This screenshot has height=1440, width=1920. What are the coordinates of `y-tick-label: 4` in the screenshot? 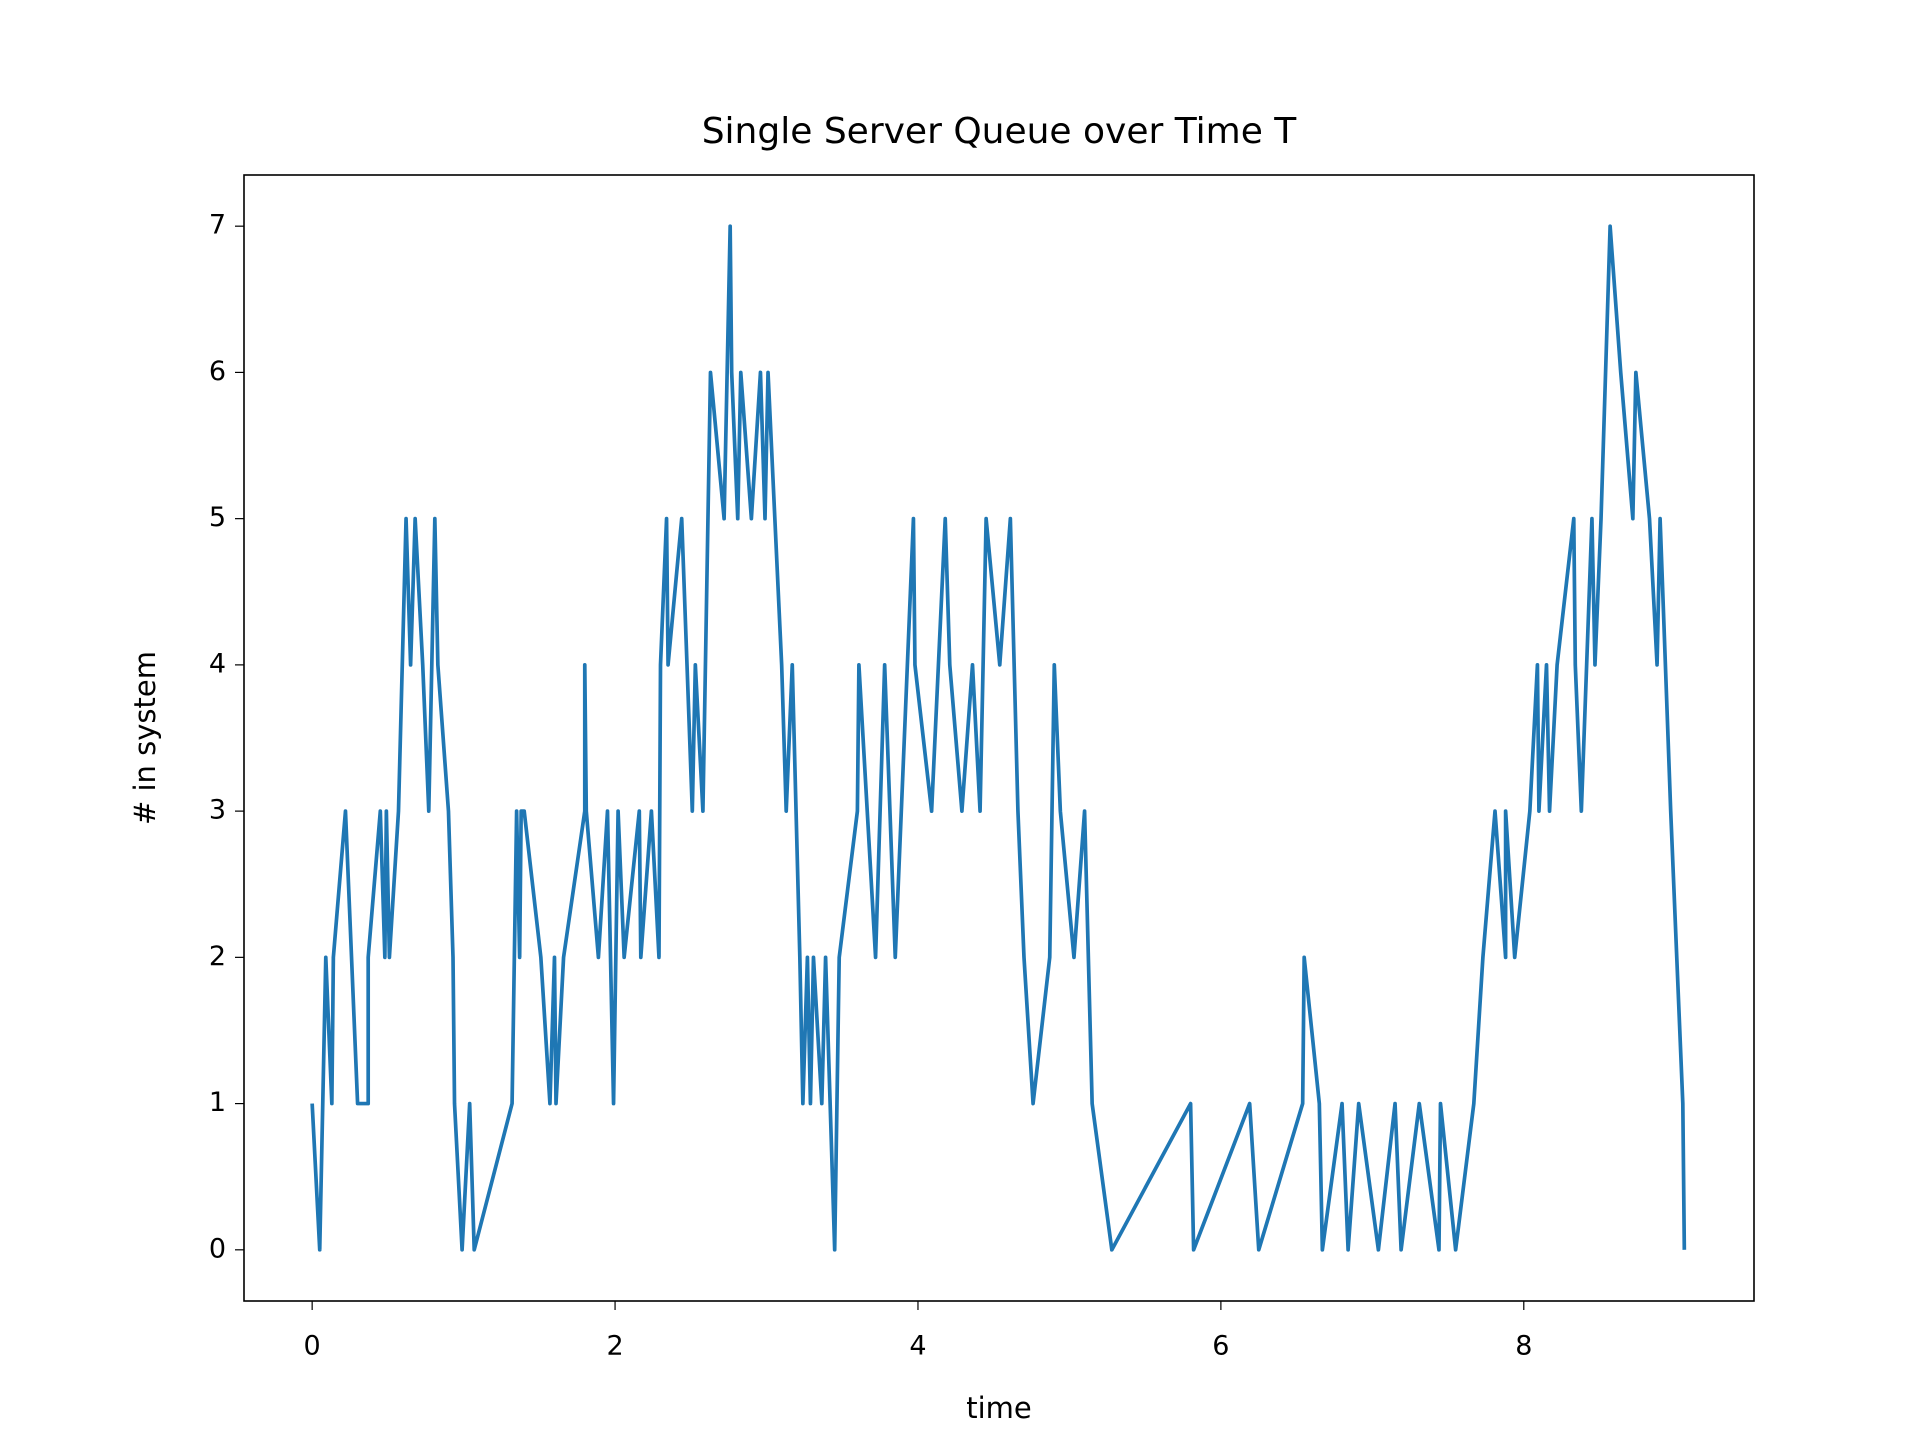 It's located at (217, 663).